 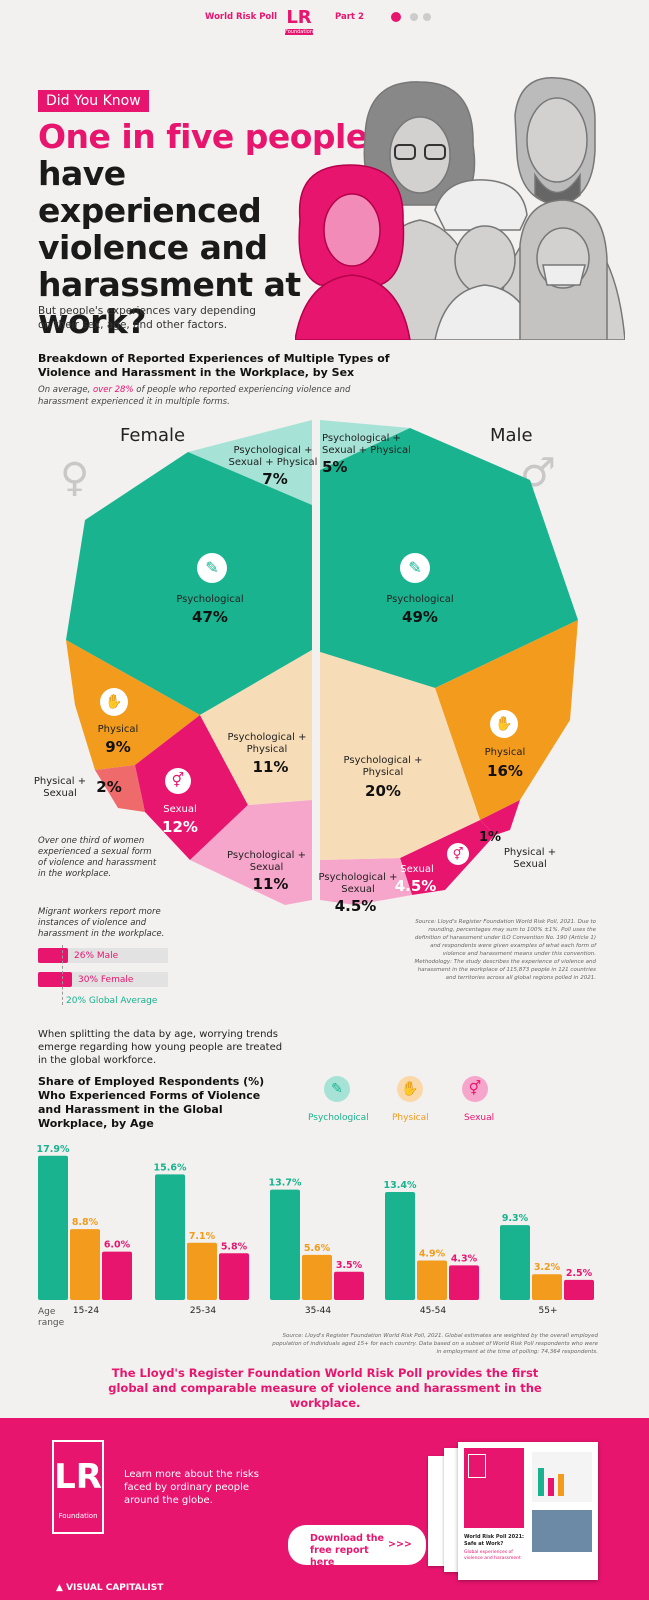 I want to click on female-pct-all-three: 7%, so click(x=275, y=479).